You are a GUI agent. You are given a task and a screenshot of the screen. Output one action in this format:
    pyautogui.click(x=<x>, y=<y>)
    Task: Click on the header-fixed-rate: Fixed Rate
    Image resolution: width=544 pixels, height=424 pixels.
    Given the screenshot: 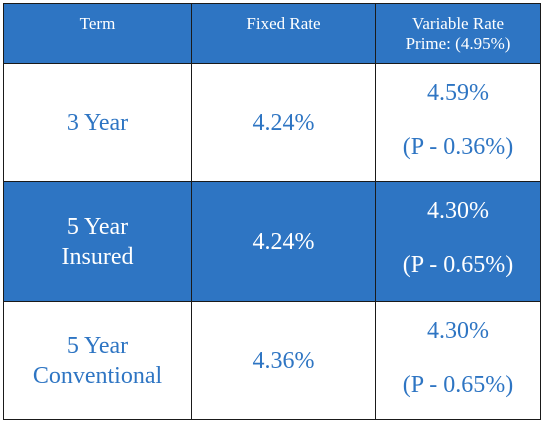 What is the action you would take?
    pyautogui.click(x=283, y=33)
    